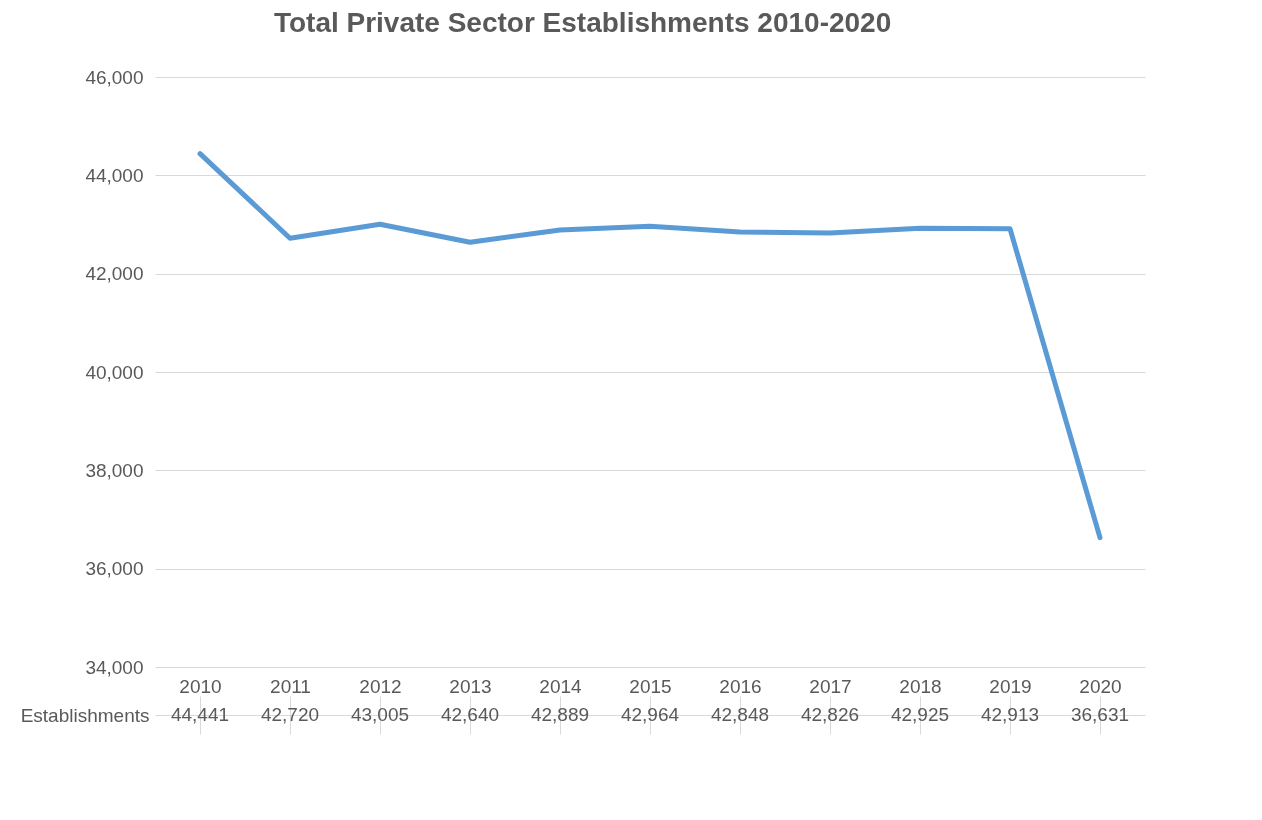  I want to click on data-label: 42,913, so click(1010, 714).